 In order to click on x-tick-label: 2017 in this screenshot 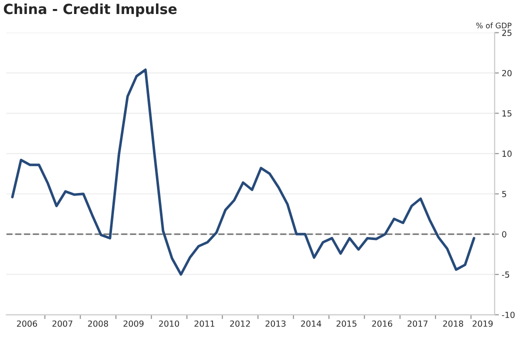, I will do `click(418, 323)`.